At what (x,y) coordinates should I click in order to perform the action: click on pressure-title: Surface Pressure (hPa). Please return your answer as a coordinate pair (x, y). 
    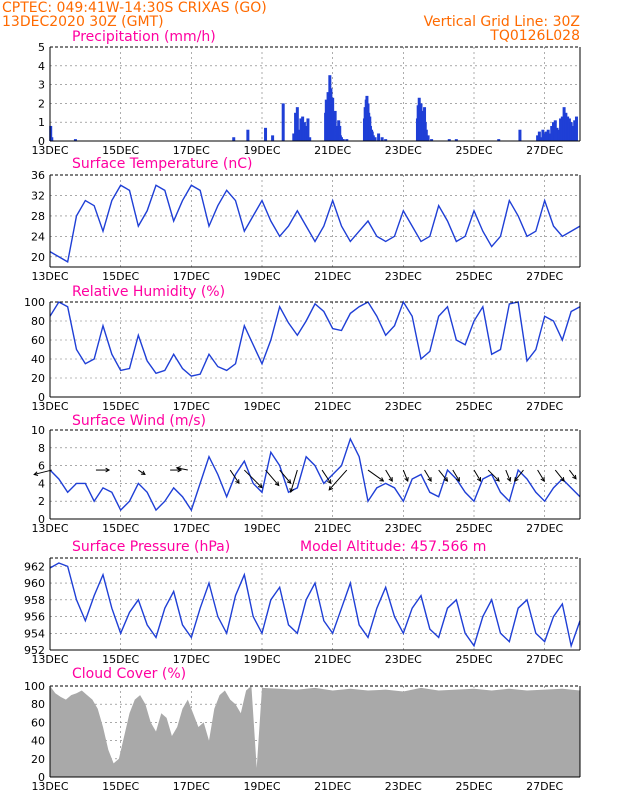
    Looking at the image, I should click on (151, 547).